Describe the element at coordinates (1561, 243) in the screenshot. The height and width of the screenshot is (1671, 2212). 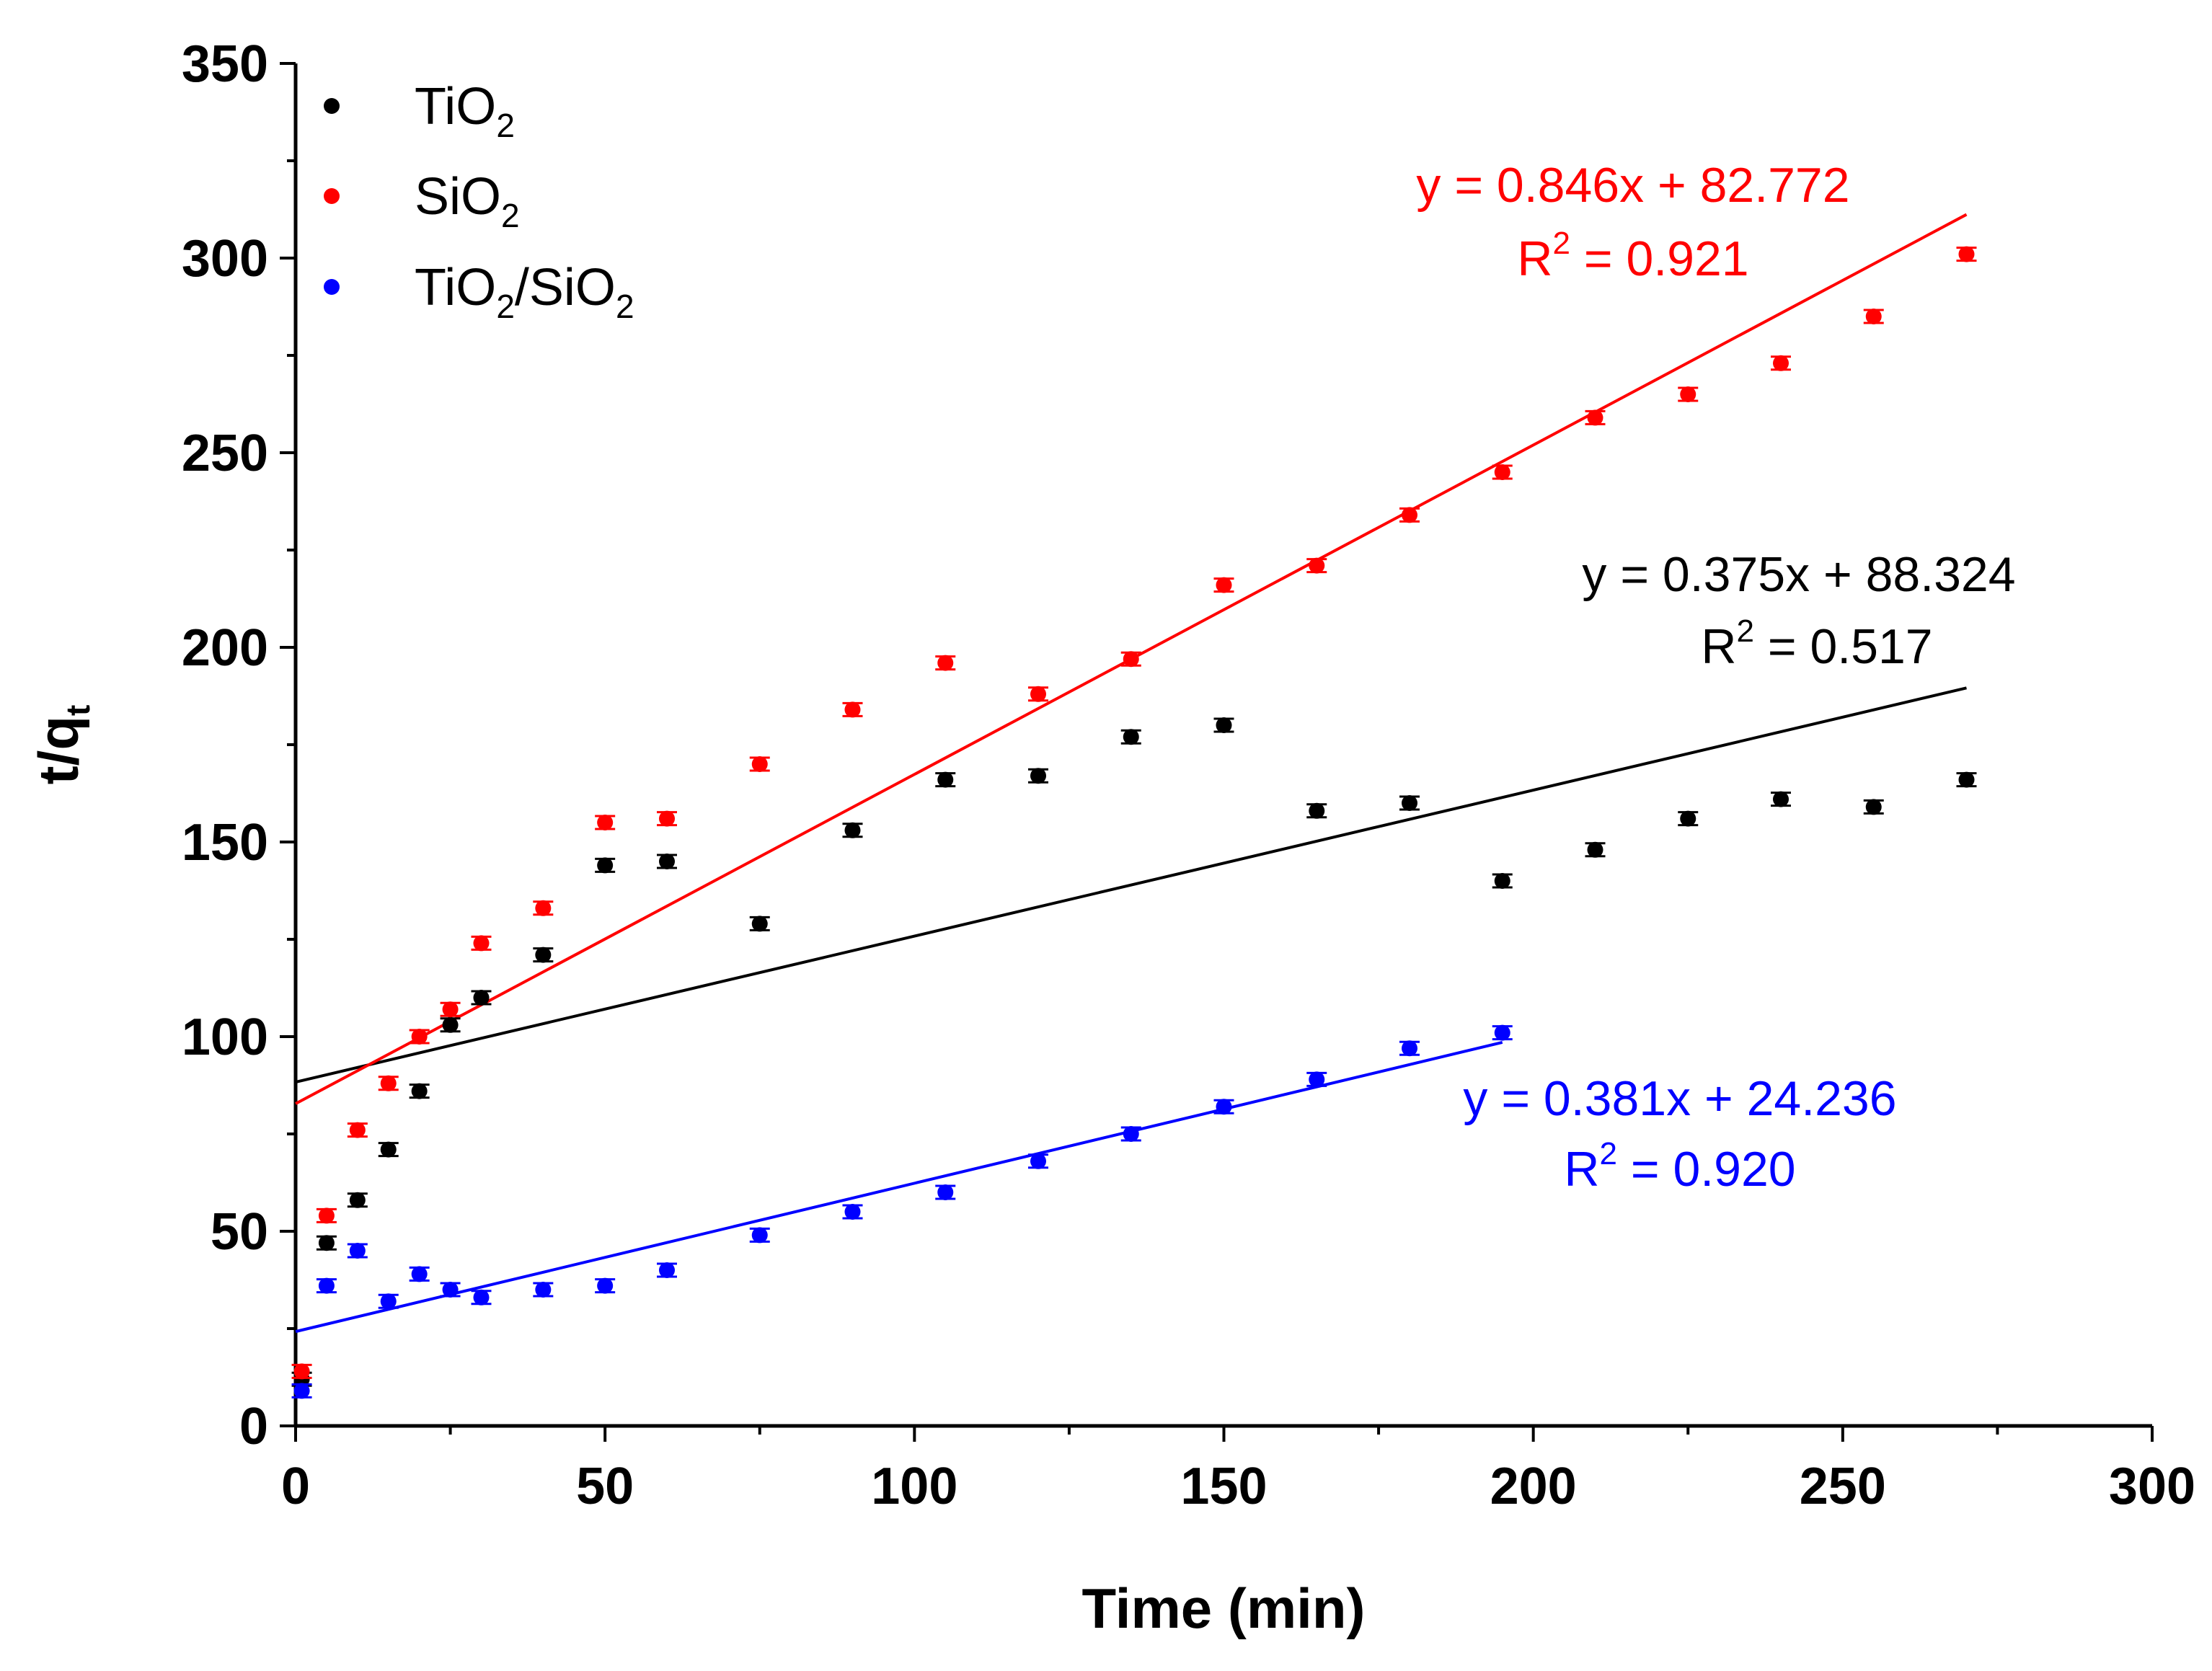
I see `r2-sio2-exp: 2` at that location.